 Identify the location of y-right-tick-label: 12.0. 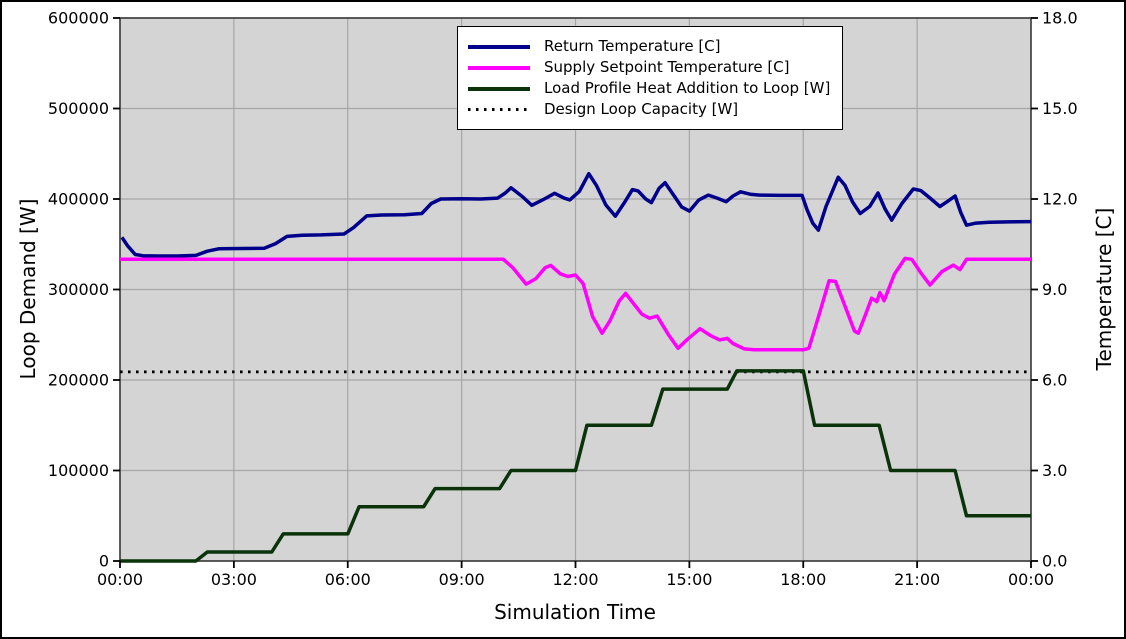
(1060, 199).